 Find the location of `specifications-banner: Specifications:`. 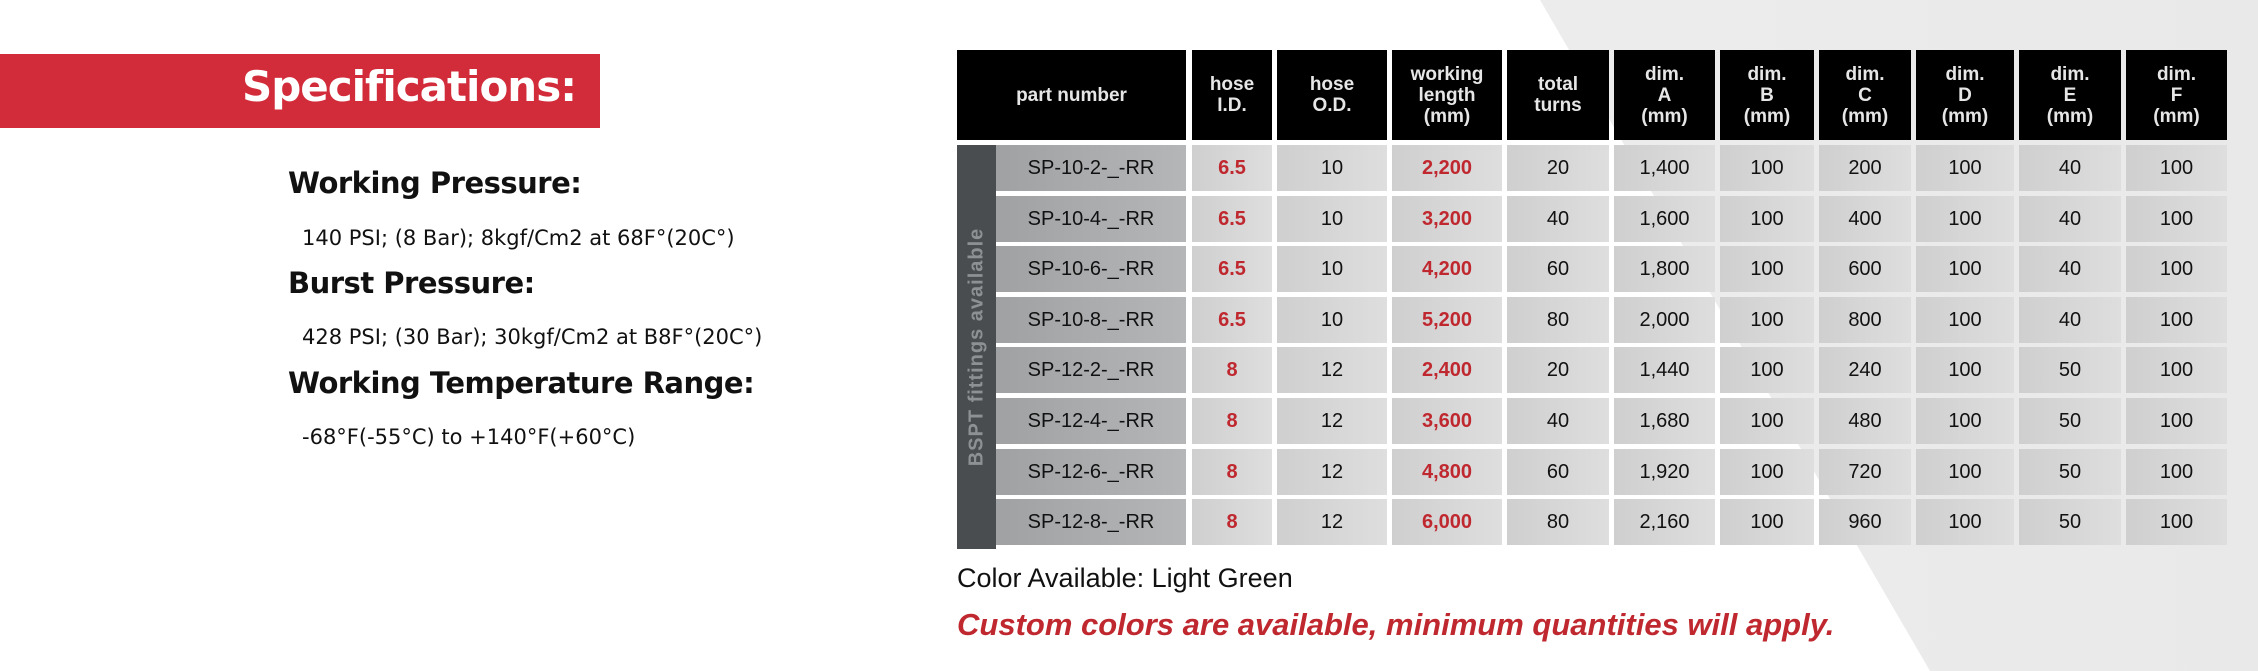

specifications-banner: Specifications: is located at coordinates (300, 91).